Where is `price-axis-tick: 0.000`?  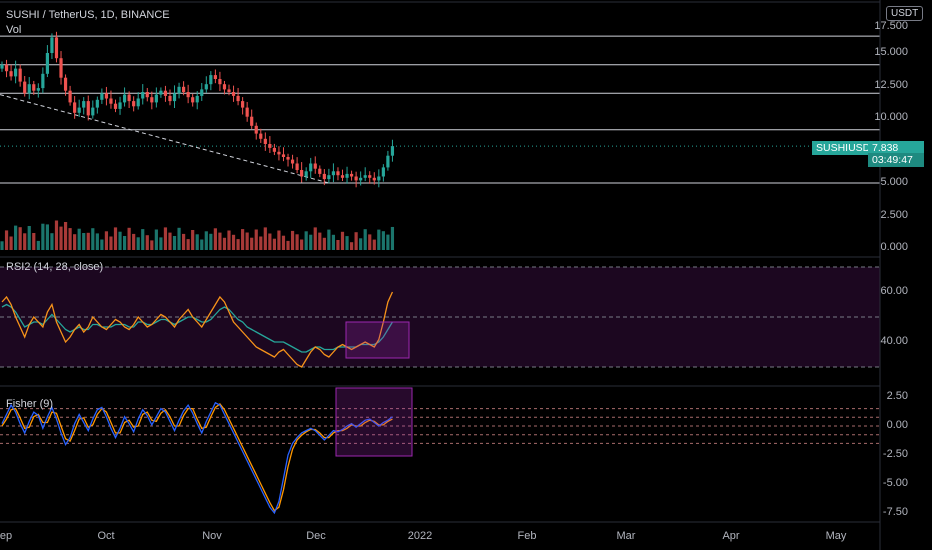
price-axis-tick: 0.000 is located at coordinates (894, 247).